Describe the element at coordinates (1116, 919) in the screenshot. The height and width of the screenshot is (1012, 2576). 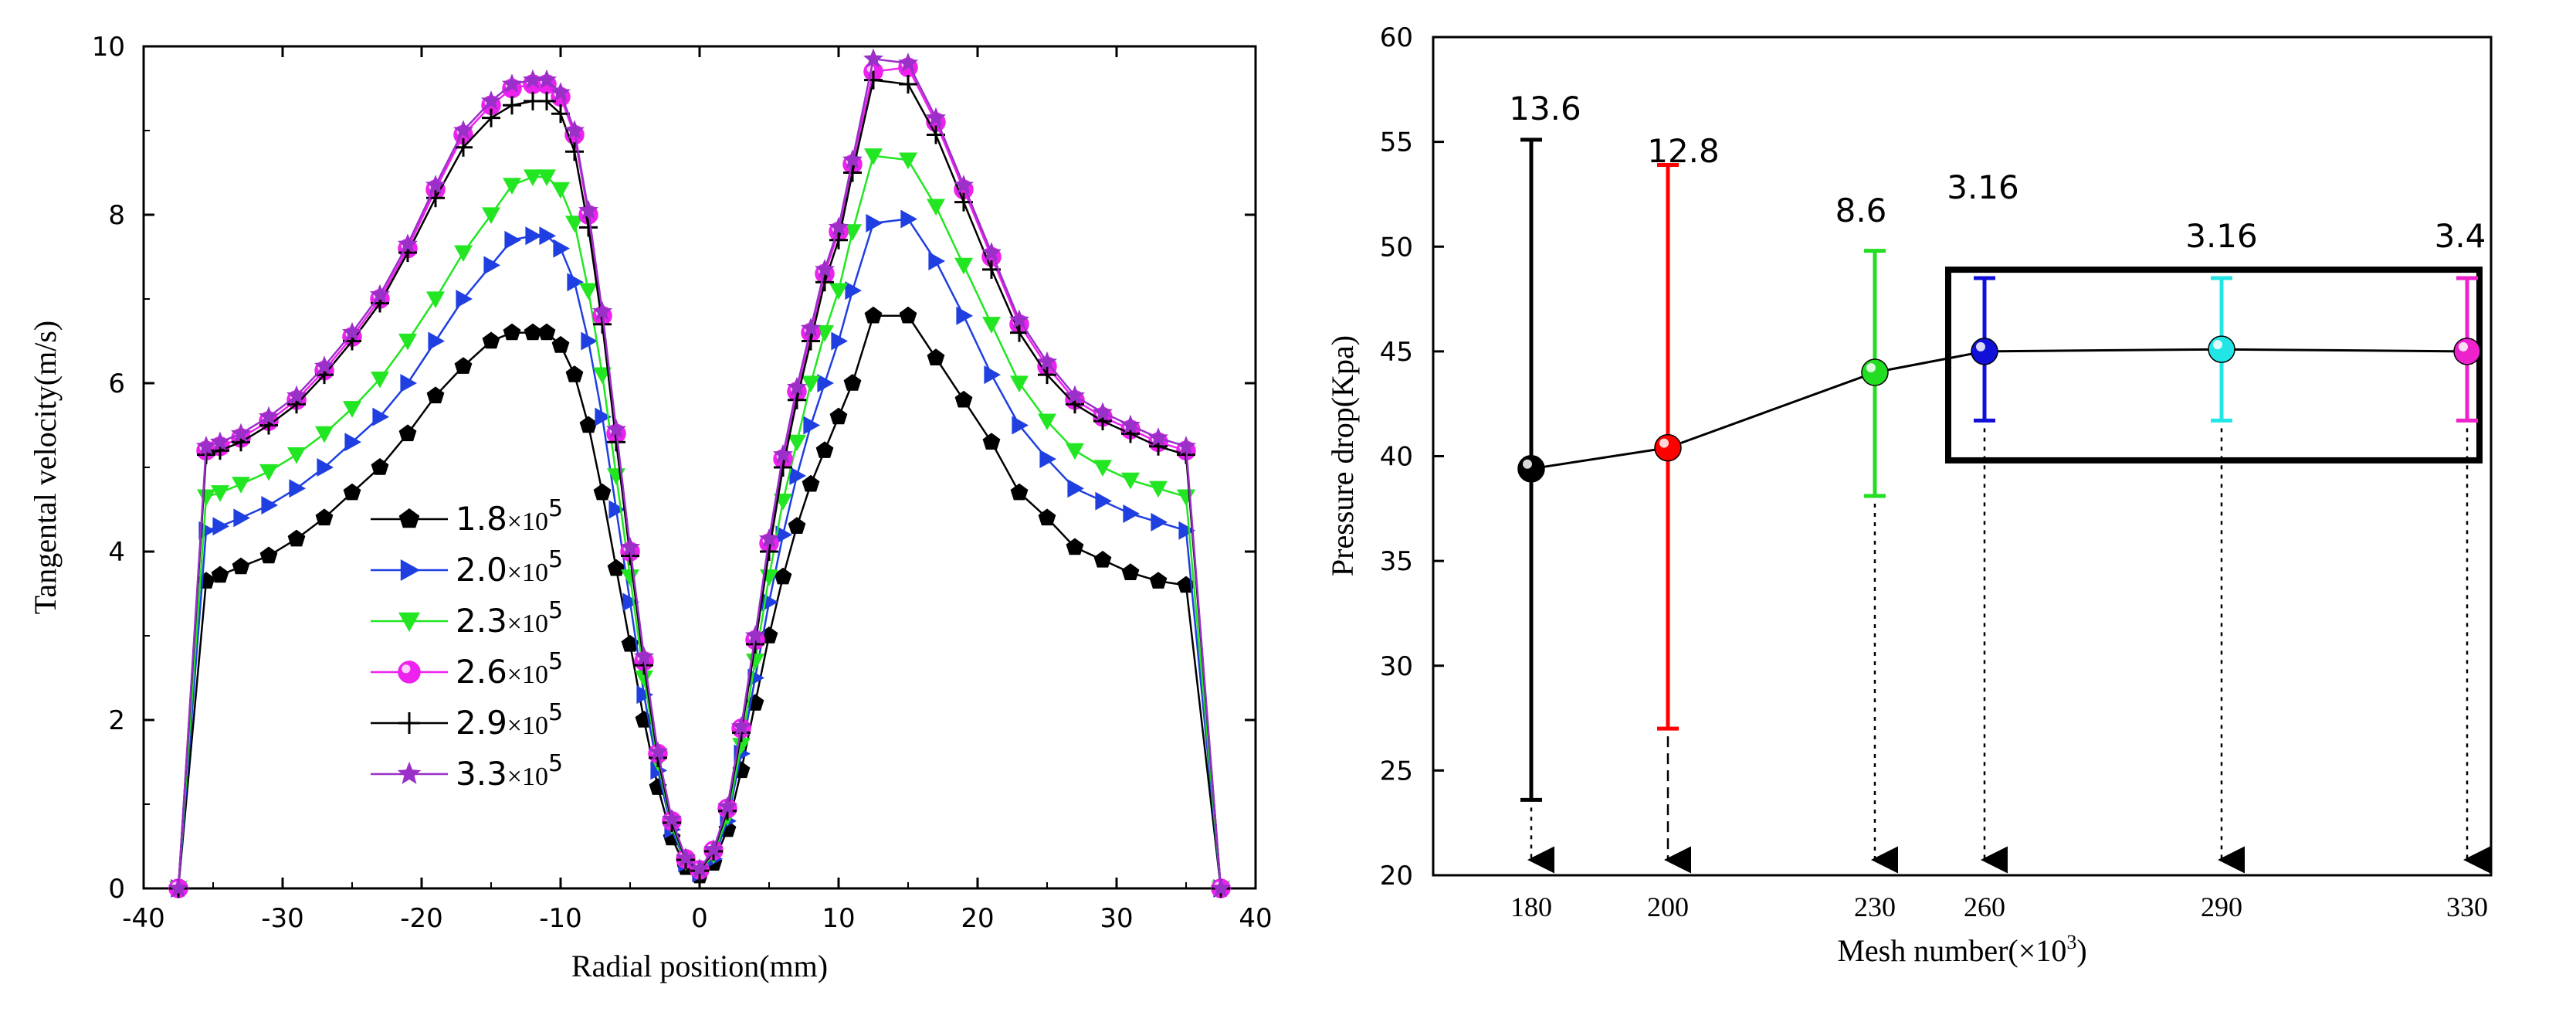
I see `left-x-tick-label: 30` at that location.